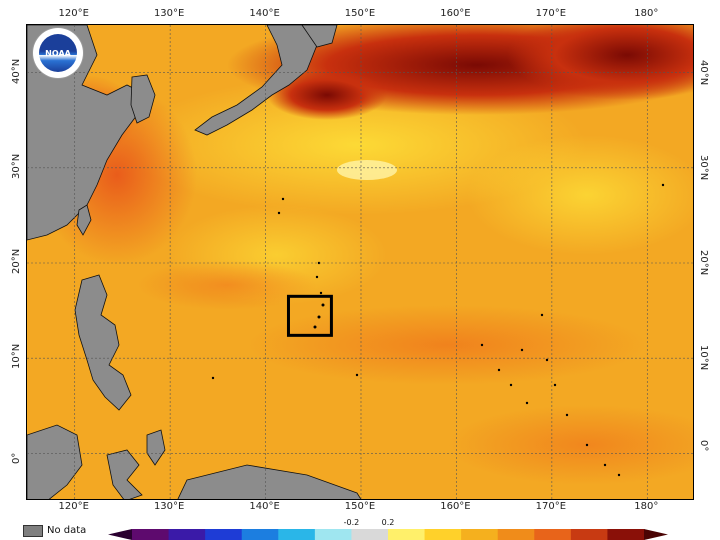  What do you see at coordinates (16, 356) in the screenshot?
I see `latitude-label-left: 10°N` at bounding box center [16, 356].